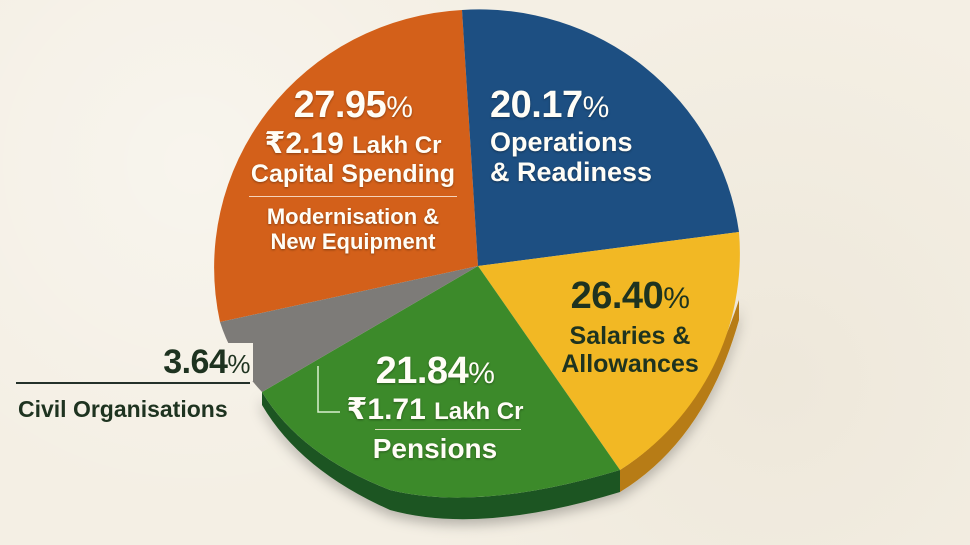 Image resolution: width=970 pixels, height=545 pixels. What do you see at coordinates (201, 362) in the screenshot?
I see `label-civil-percent: 3.64%` at bounding box center [201, 362].